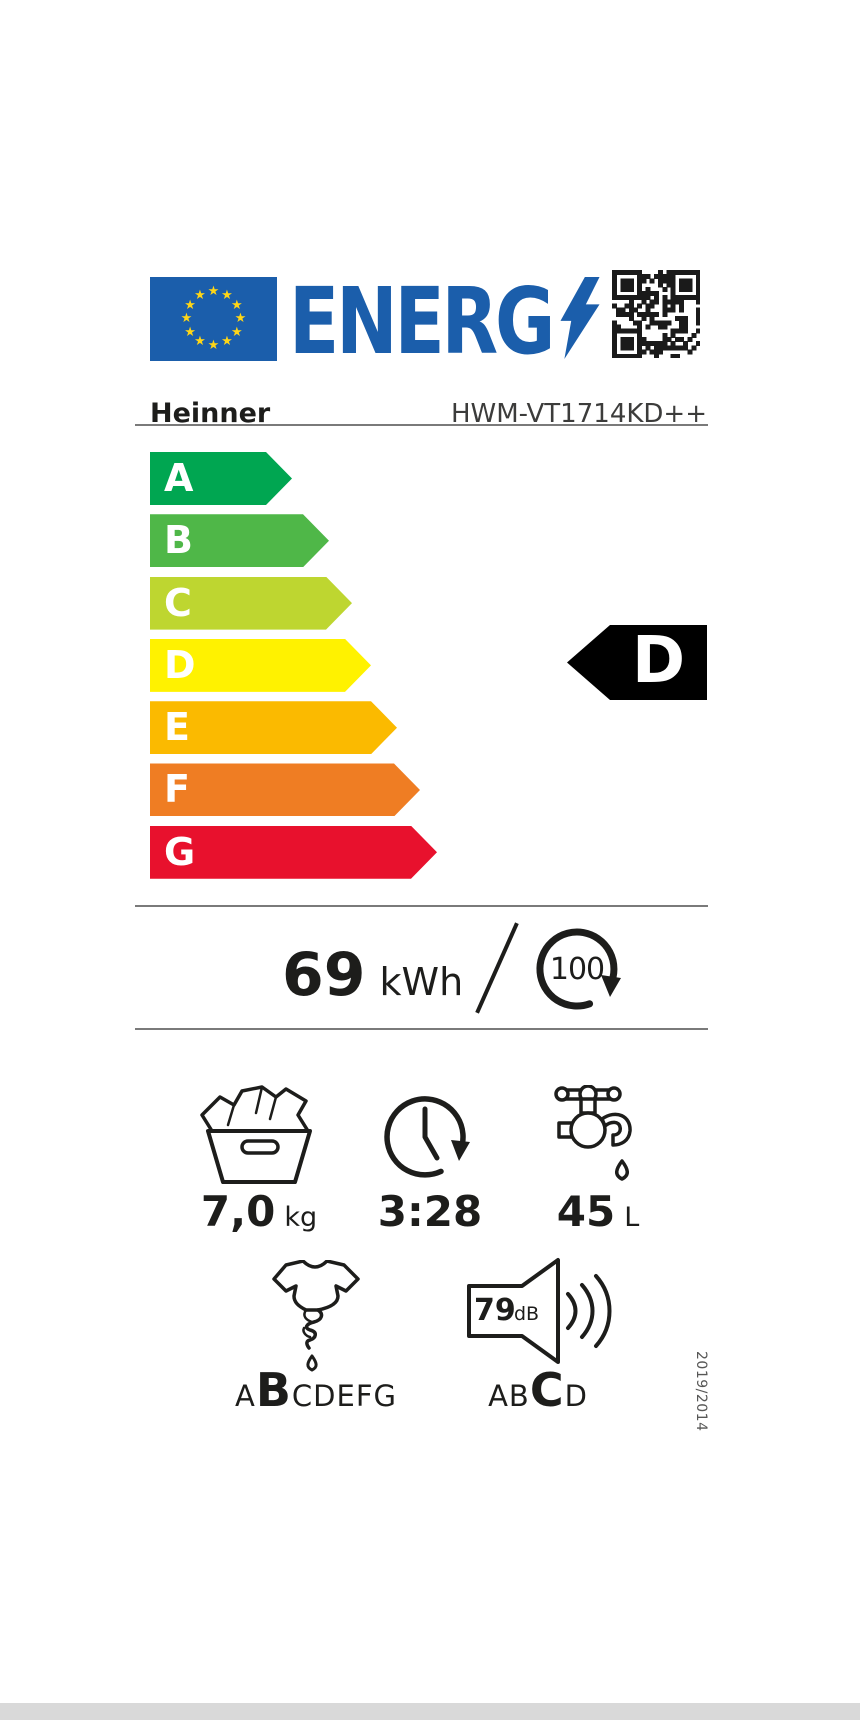 The image size is (860, 1720). What do you see at coordinates (316, 1316) in the screenshot?
I see `wrung-shirt-icon` at bounding box center [316, 1316].